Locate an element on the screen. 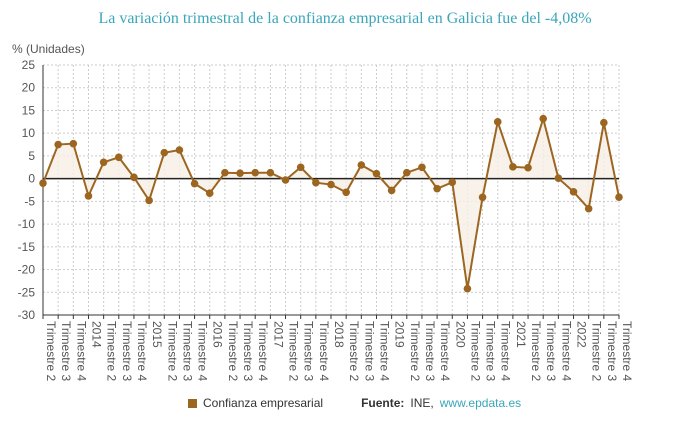 This screenshot has width=690, height=422. y-tick-label: -30 is located at coordinates (27, 315).